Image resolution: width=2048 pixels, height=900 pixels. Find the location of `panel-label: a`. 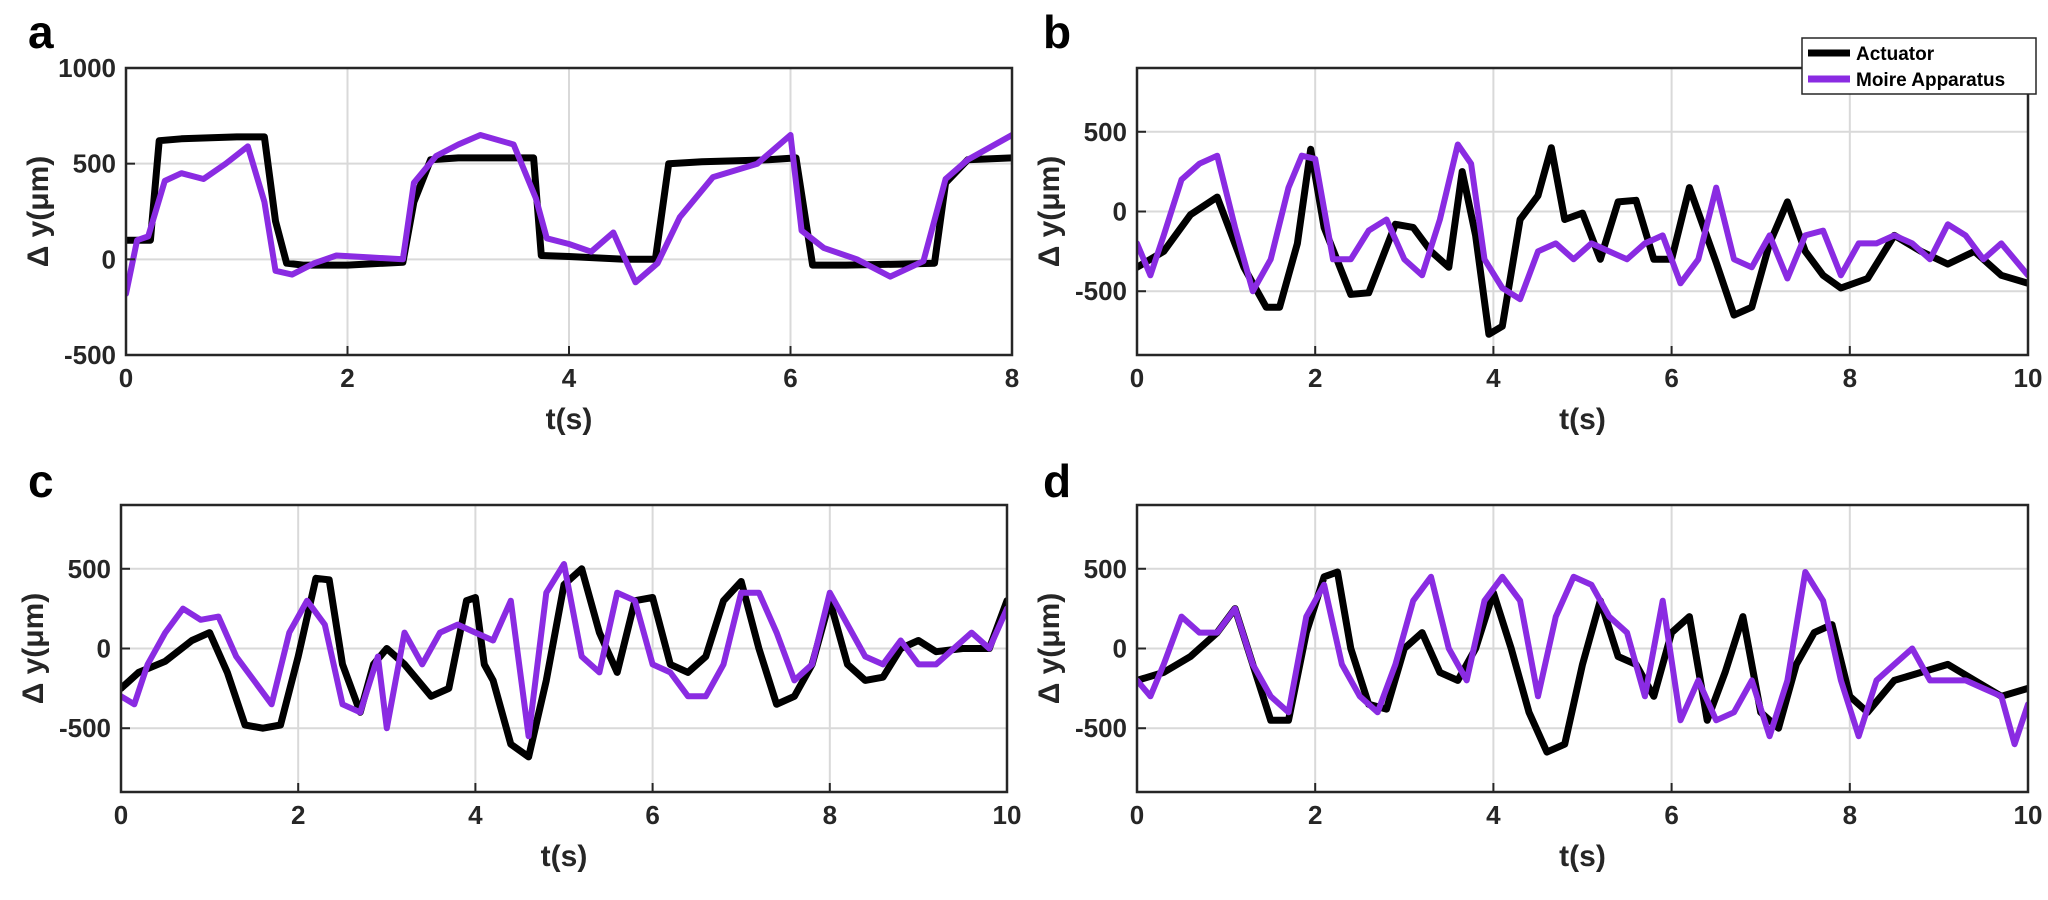

panel-label: a is located at coordinates (41, 32).